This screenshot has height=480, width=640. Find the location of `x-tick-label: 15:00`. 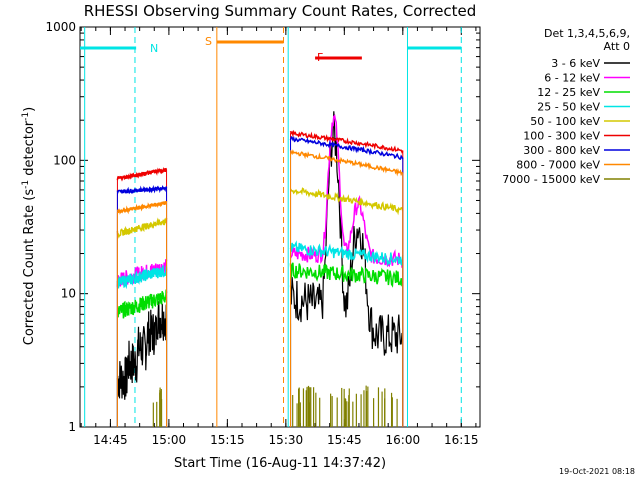

x-tick-label: 15:00 is located at coordinates (169, 440).